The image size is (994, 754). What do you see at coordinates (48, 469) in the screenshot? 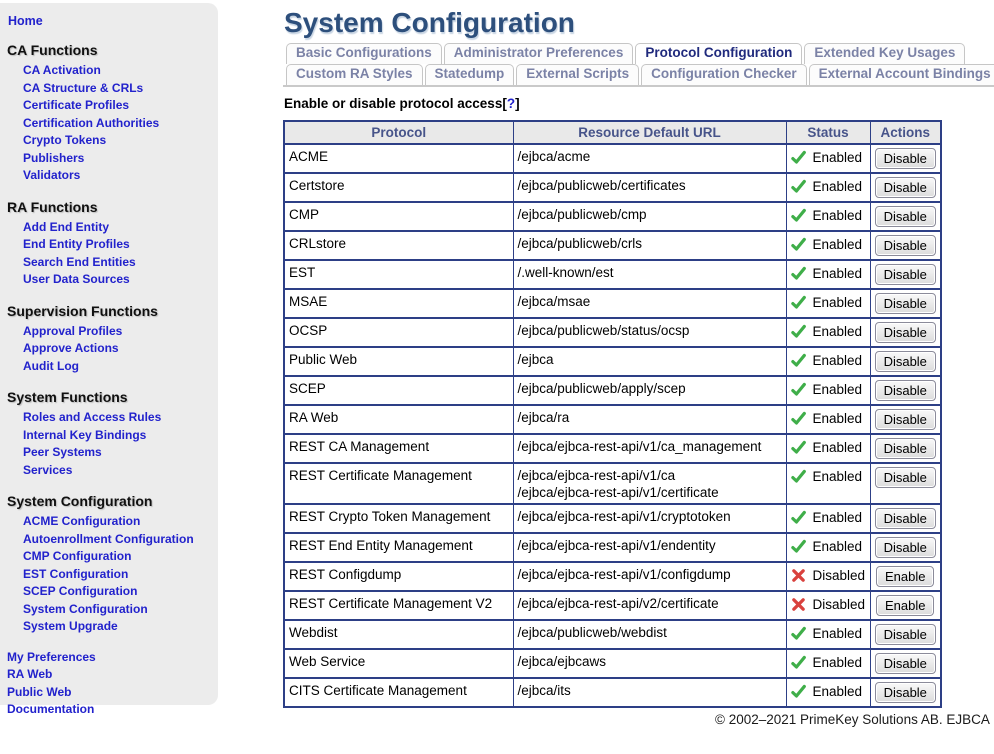
I see `sidebar-item-services: Services` at bounding box center [48, 469].